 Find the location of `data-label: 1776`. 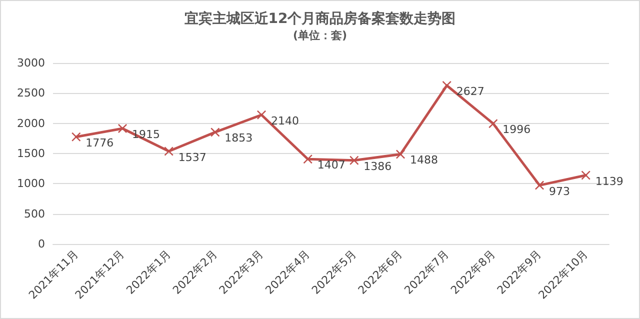

data-label: 1776 is located at coordinates (100, 143).